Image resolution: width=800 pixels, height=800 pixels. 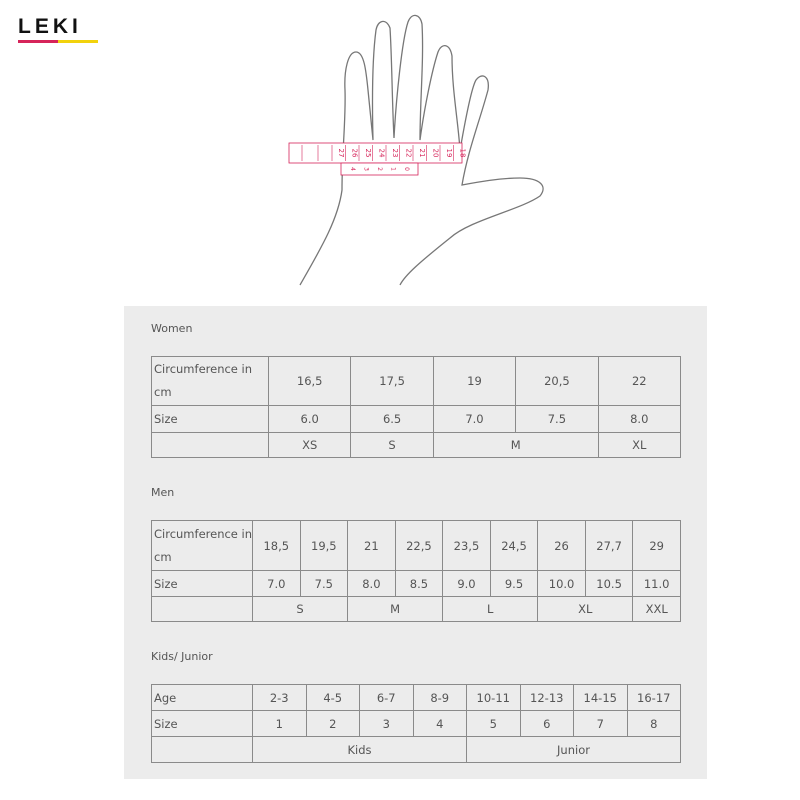 I want to click on table-row: Age 2-3 4-5 6-7 8-9 10-11 12-13 14-15 16-17, so click(x=416, y=697).